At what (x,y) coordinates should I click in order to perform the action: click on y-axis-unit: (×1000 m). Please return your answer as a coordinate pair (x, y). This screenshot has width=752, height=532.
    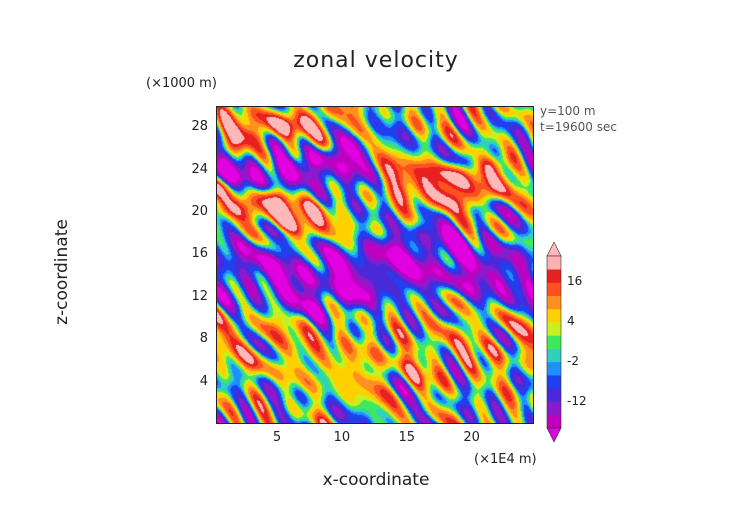
    Looking at the image, I should click on (181, 83).